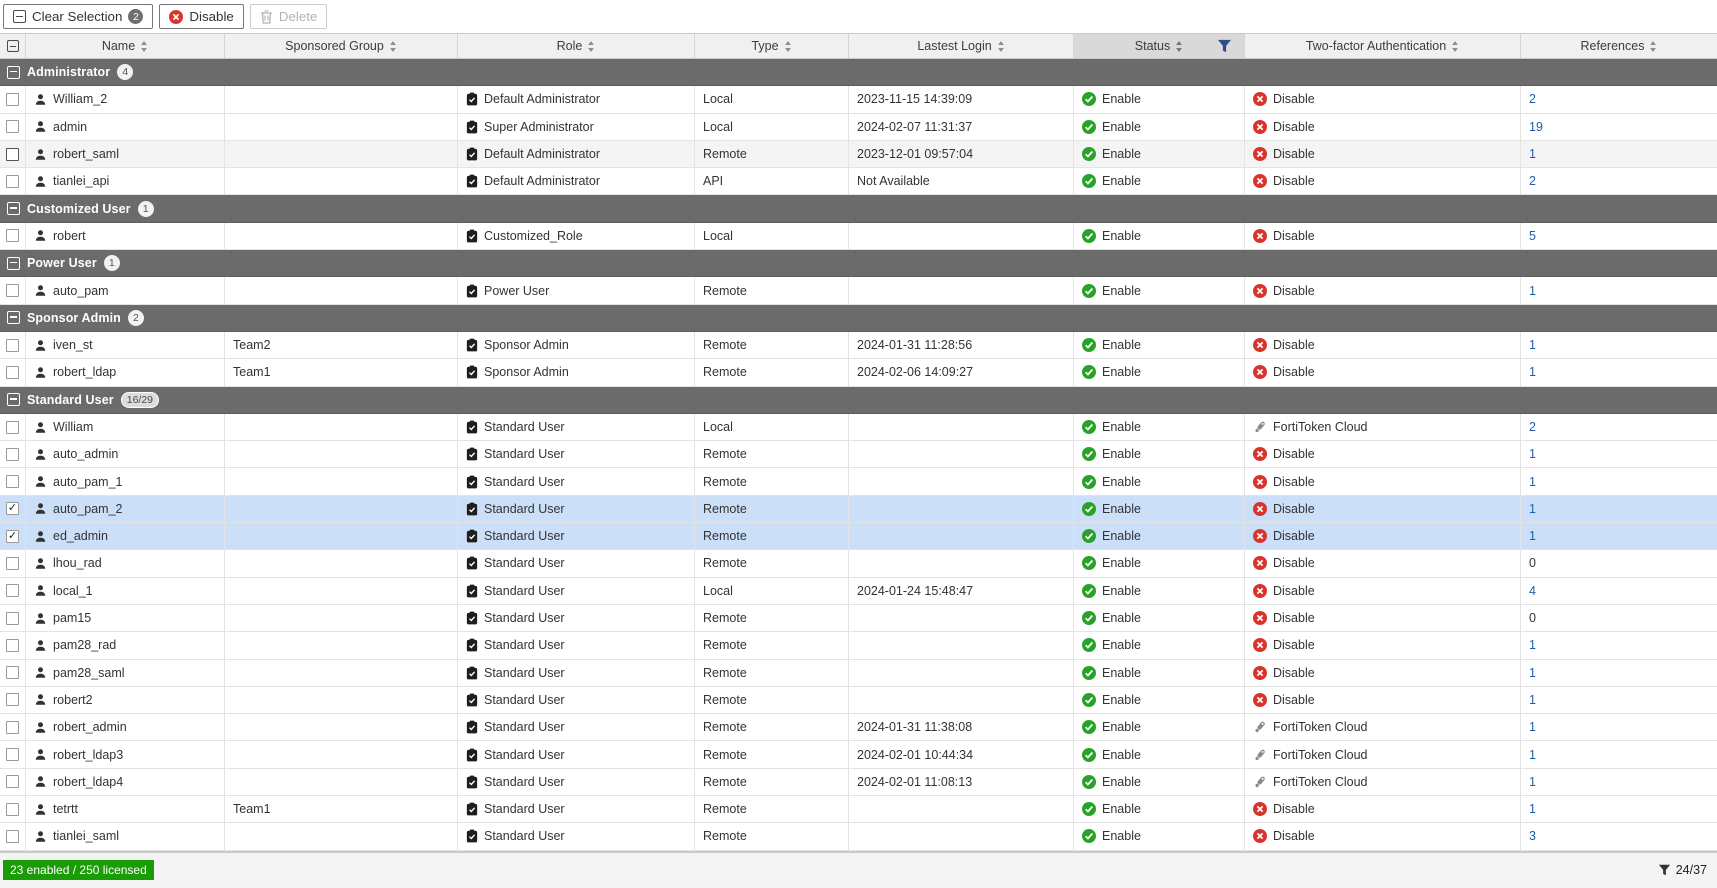 This screenshot has height=888, width=1717. Describe the element at coordinates (961, 46) in the screenshot. I see `column-header-last-login: Lastest Login` at that location.